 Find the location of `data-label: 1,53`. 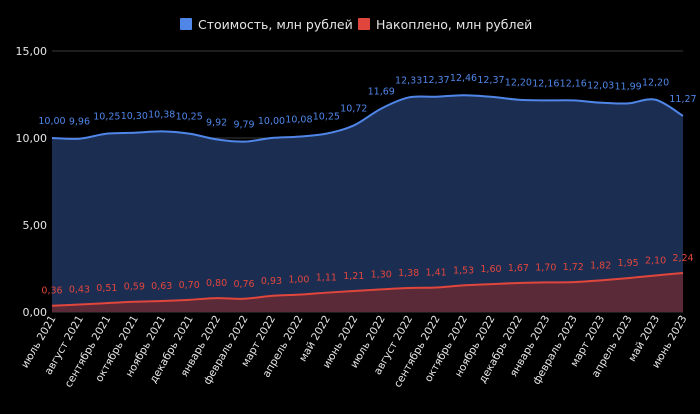

data-label: 1,53 is located at coordinates (463, 270).